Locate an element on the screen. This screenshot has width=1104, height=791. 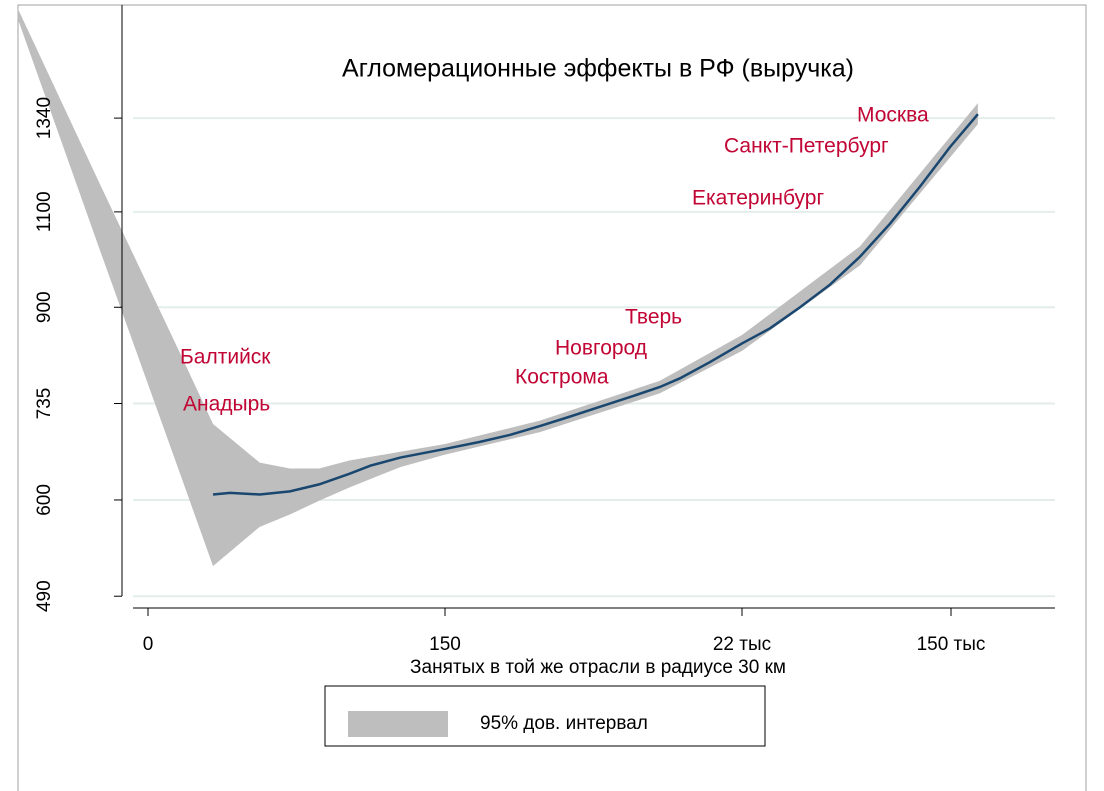
annotation: Анадырь is located at coordinates (226, 404).